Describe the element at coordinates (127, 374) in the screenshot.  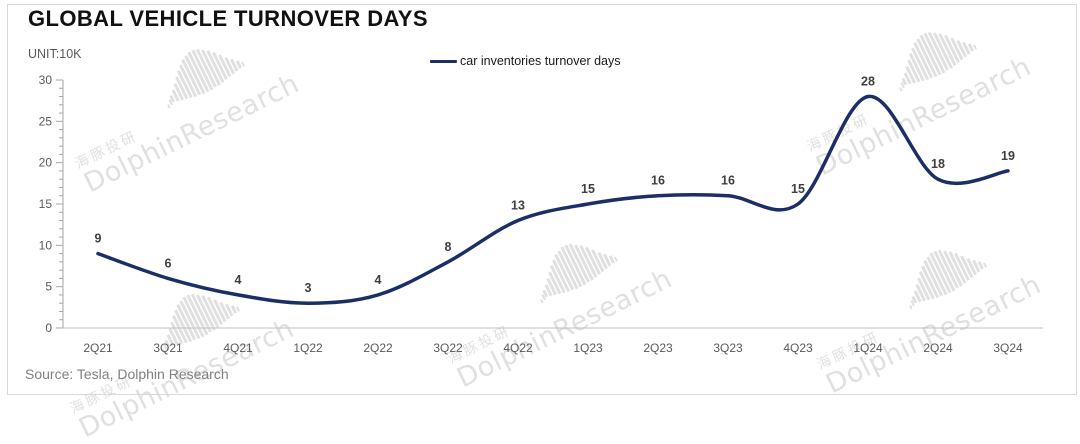
I see `source-note: Source: Tesla, Dolphin Research` at that location.